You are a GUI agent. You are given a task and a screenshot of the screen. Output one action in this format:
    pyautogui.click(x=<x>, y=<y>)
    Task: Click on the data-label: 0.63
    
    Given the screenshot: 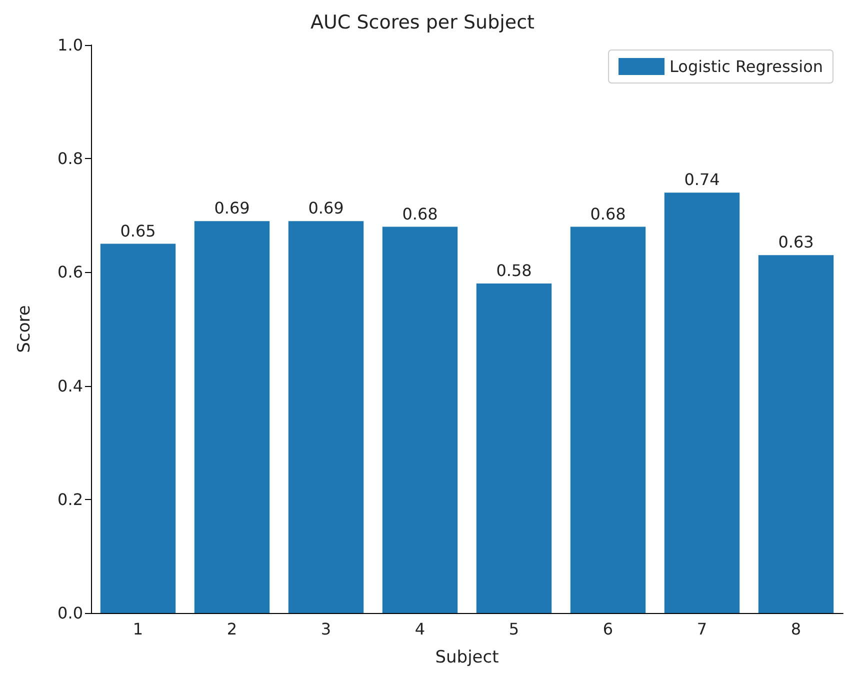 What is the action you would take?
    pyautogui.click(x=796, y=242)
    